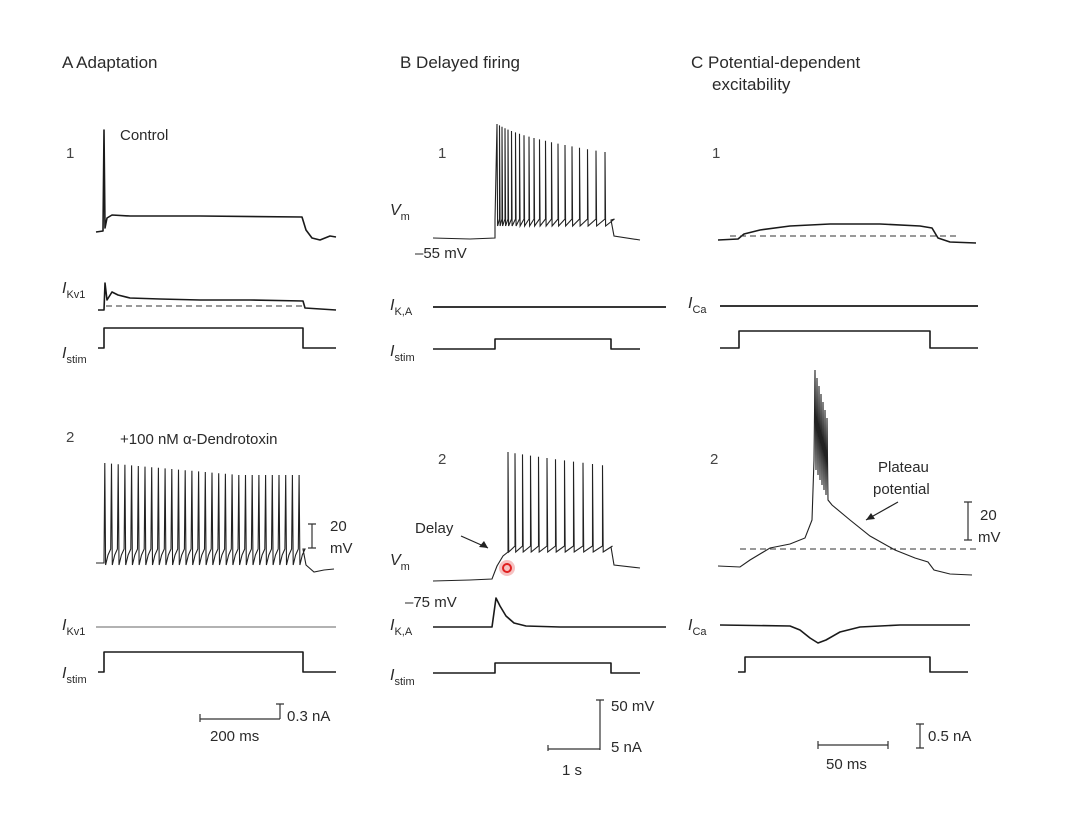 The width and height of the screenshot is (1071, 831). I want to click on panel-c-current-scalebar, so click(920, 736).